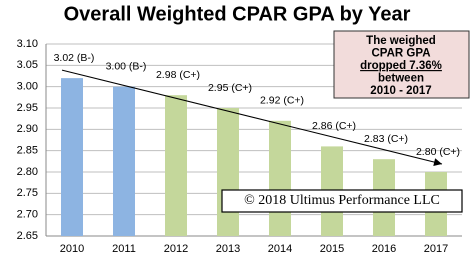 Image resolution: width=474 pixels, height=254 pixels. I want to click on y-tick-label: 2.90, so click(27, 129).